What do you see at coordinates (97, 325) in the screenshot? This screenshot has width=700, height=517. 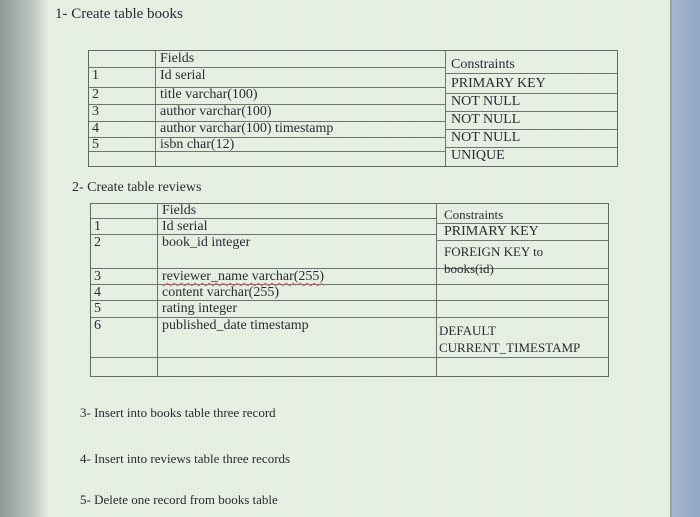 I see `row-num: 6` at bounding box center [97, 325].